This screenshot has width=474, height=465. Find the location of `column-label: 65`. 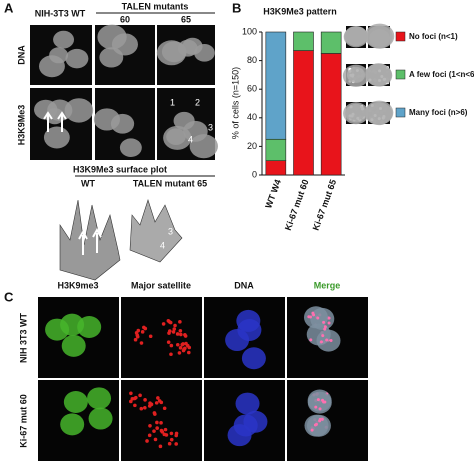

column-label: 65 is located at coordinates (186, 19).